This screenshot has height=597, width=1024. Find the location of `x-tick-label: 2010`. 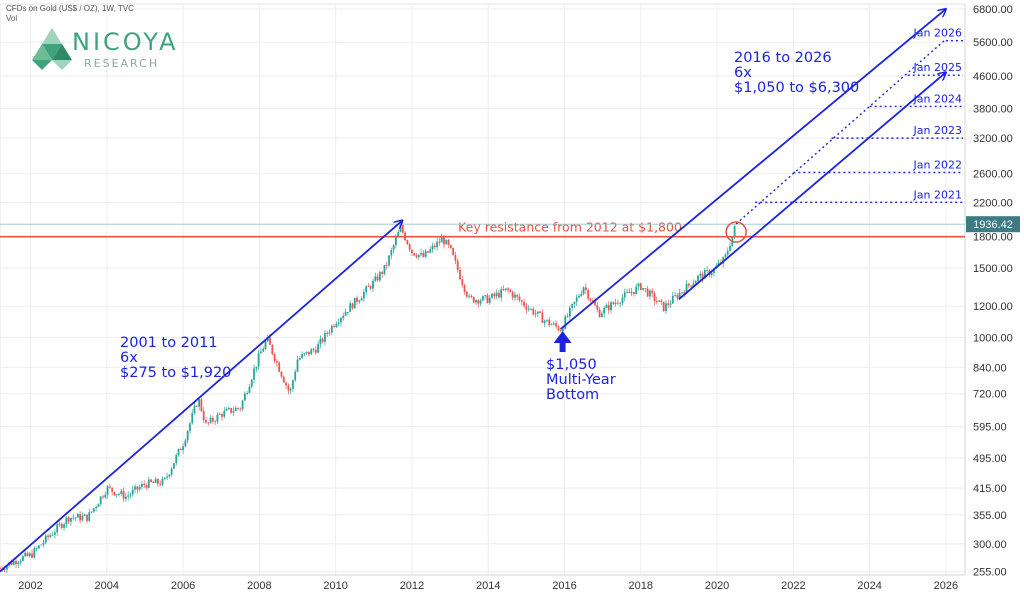

x-tick-label: 2010 is located at coordinates (335, 586).